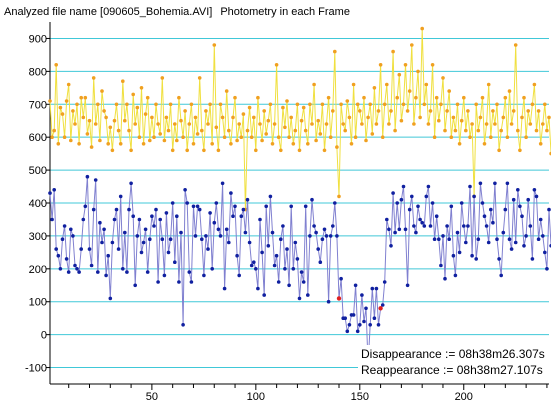 The image size is (551, 409). I want to click on y-tick-label--100: -100, so click(36, 369).